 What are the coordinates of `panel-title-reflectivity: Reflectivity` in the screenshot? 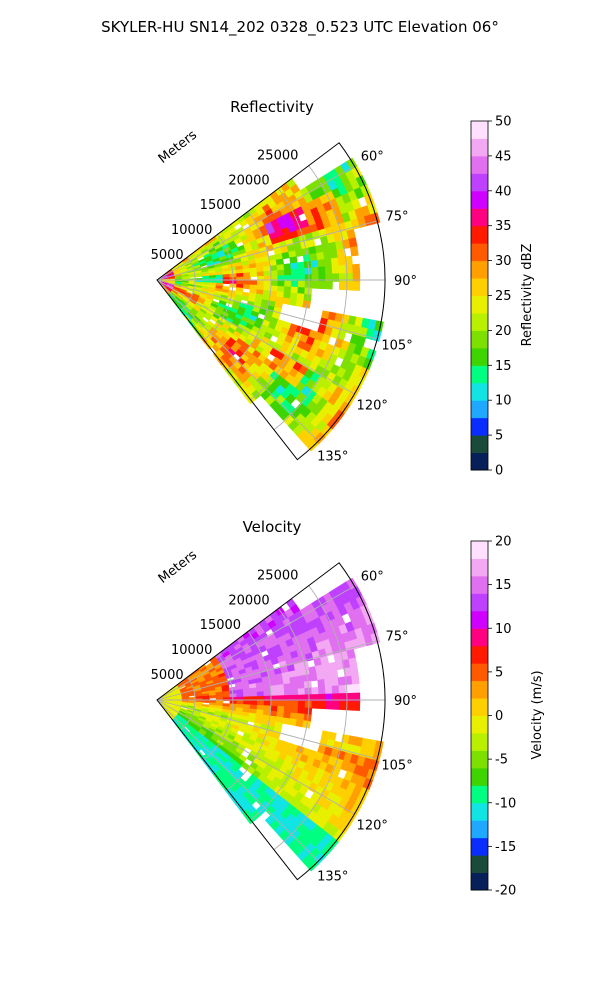 It's located at (272, 107).